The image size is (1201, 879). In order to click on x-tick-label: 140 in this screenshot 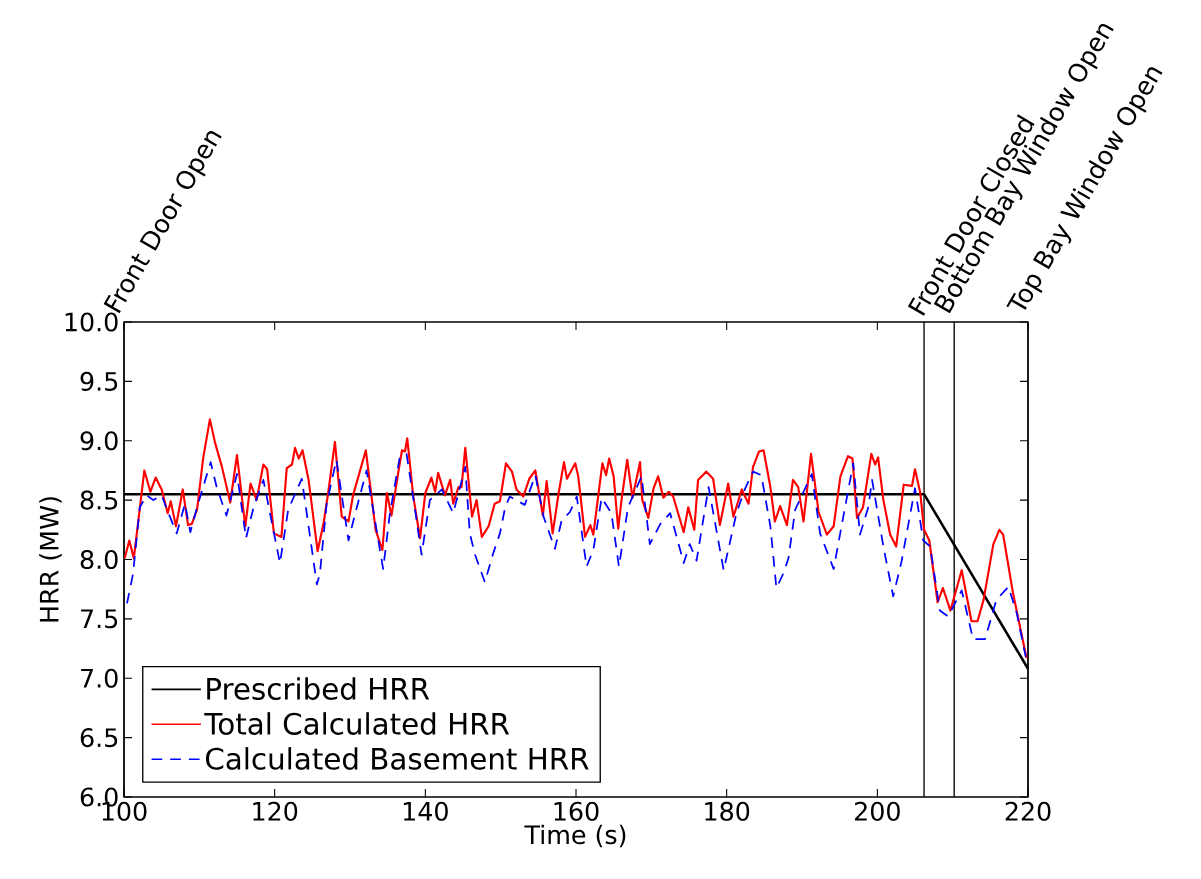, I will do `click(425, 811)`.